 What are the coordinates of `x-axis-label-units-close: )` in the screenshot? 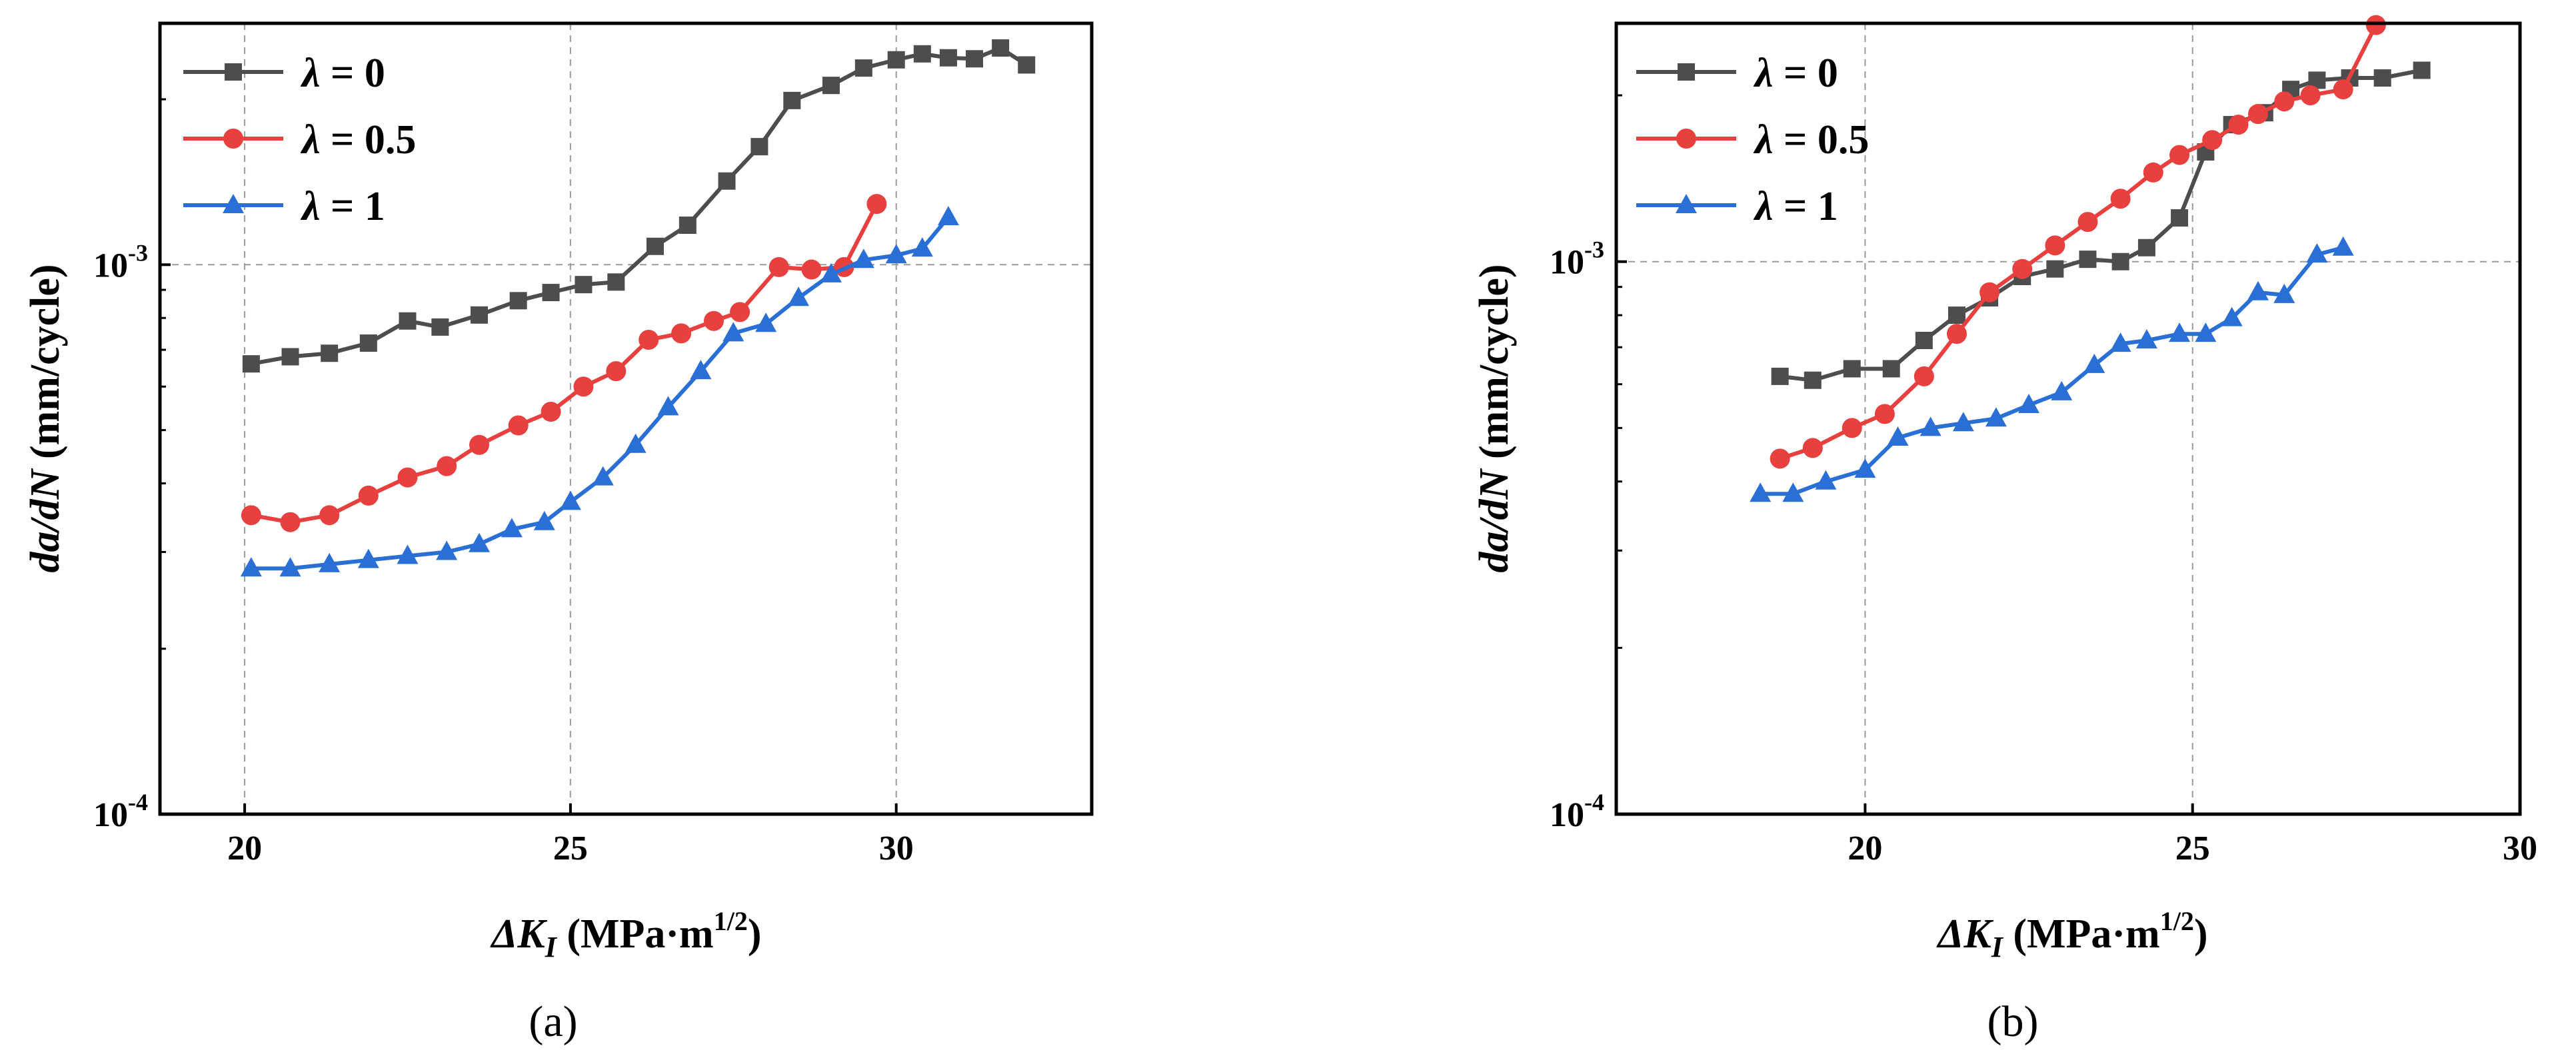 It's located at (2201, 934).